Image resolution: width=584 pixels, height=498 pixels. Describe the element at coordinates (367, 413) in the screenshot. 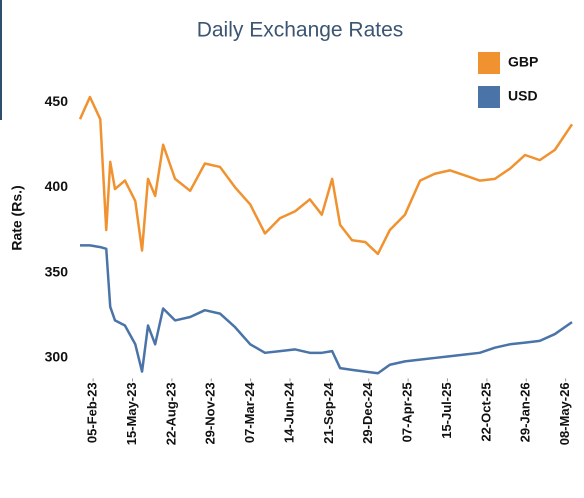

I see `x-tick-label: 29-Dec-24` at that location.